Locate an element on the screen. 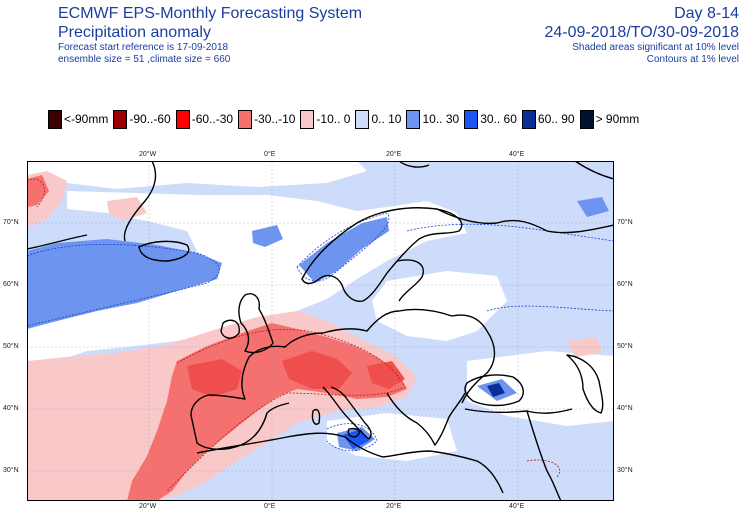 This screenshot has width=745, height=516. system-title: ECMWF EPS-Monthly Forecasting System is located at coordinates (210, 13).